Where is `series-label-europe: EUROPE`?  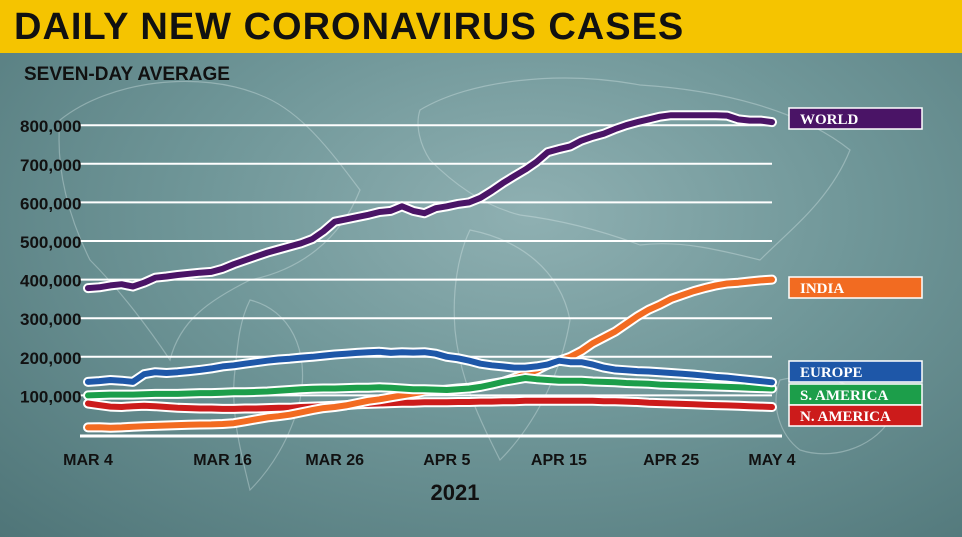
series-label-europe: EUROPE is located at coordinates (855, 371).